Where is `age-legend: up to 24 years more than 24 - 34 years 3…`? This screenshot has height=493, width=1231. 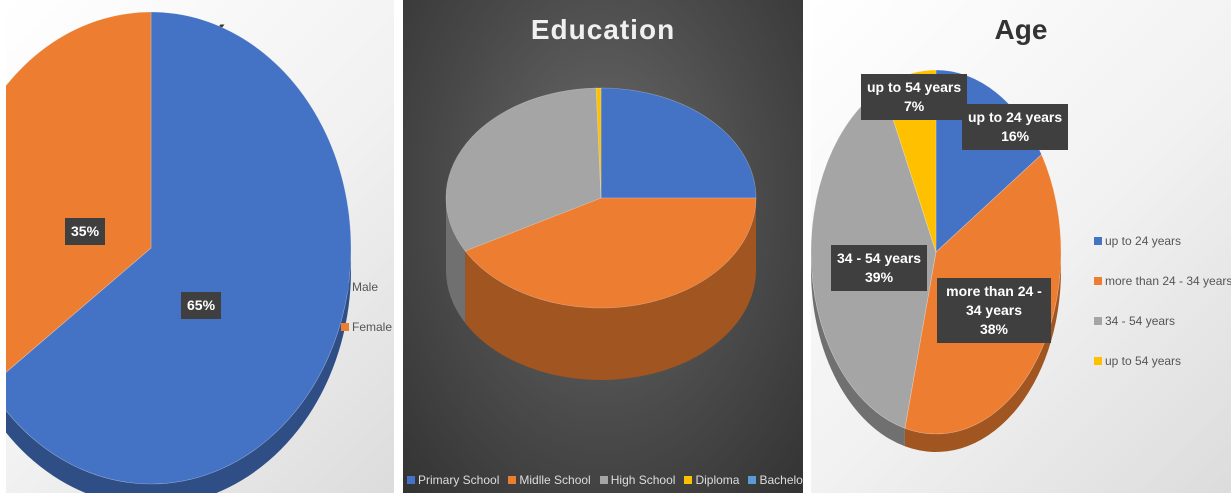
age-legend: up to 24 years more than 24 - 34 years 3… is located at coordinates (1162, 314).